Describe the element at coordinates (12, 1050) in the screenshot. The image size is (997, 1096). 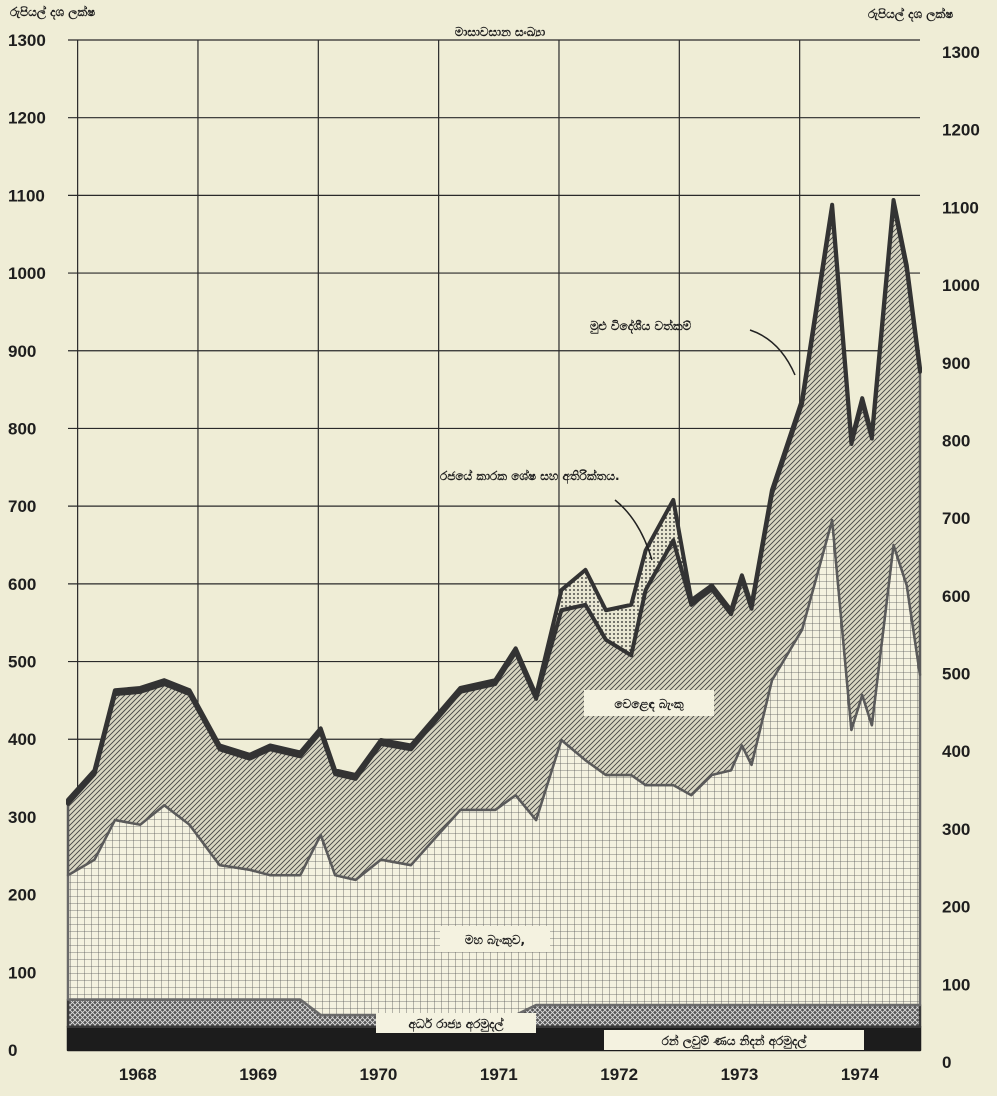
I see `y-tick-label: 0` at that location.